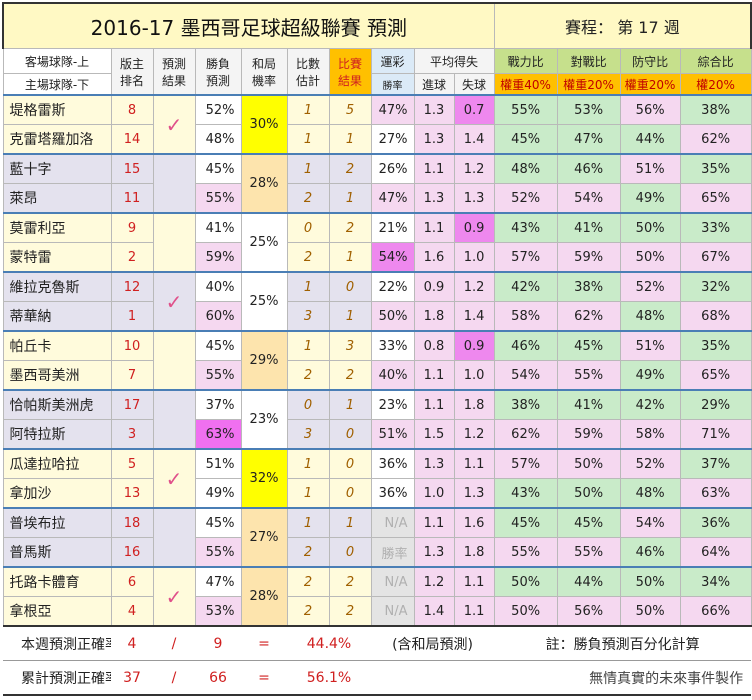 This screenshot has height=700, width=752. Describe the element at coordinates (623, 678) in the screenshot. I see `credit: 無情真實的未來事件製作` at that location.